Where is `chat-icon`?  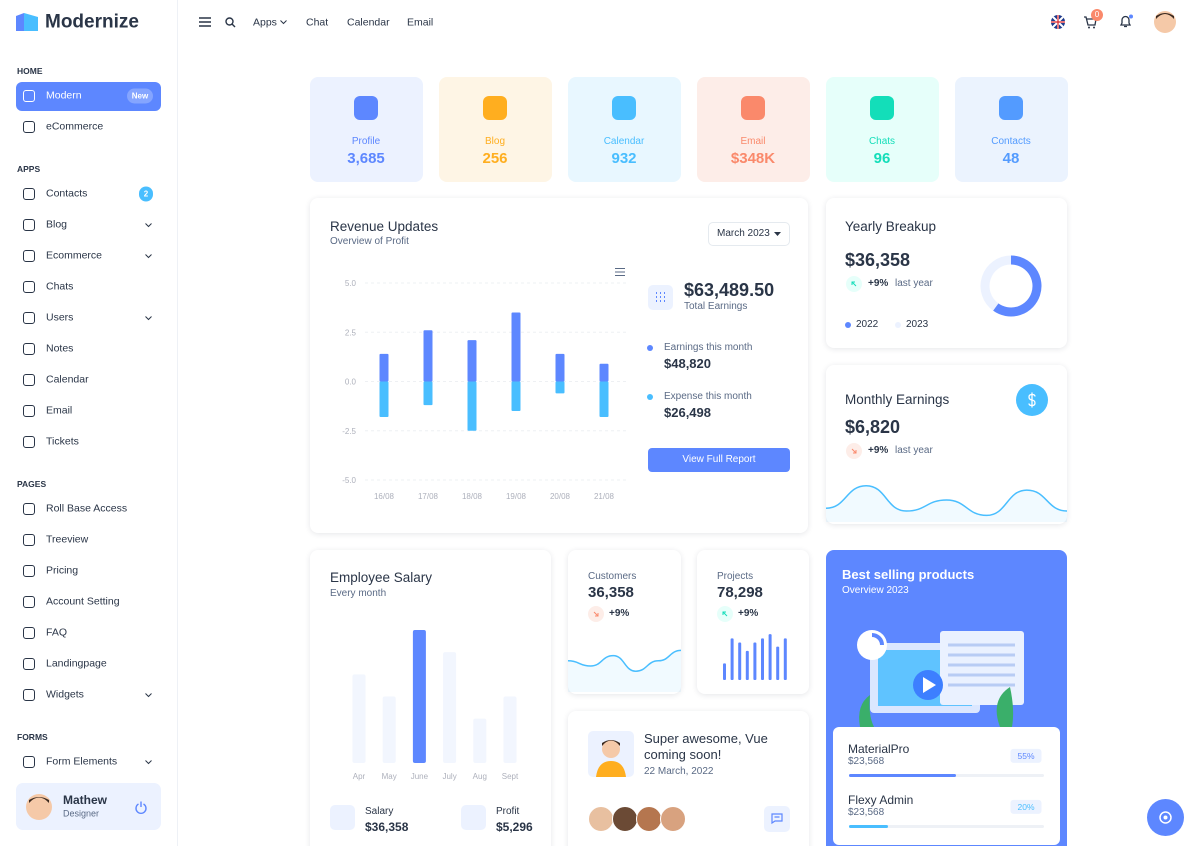
chat-icon is located at coordinates (777, 819).